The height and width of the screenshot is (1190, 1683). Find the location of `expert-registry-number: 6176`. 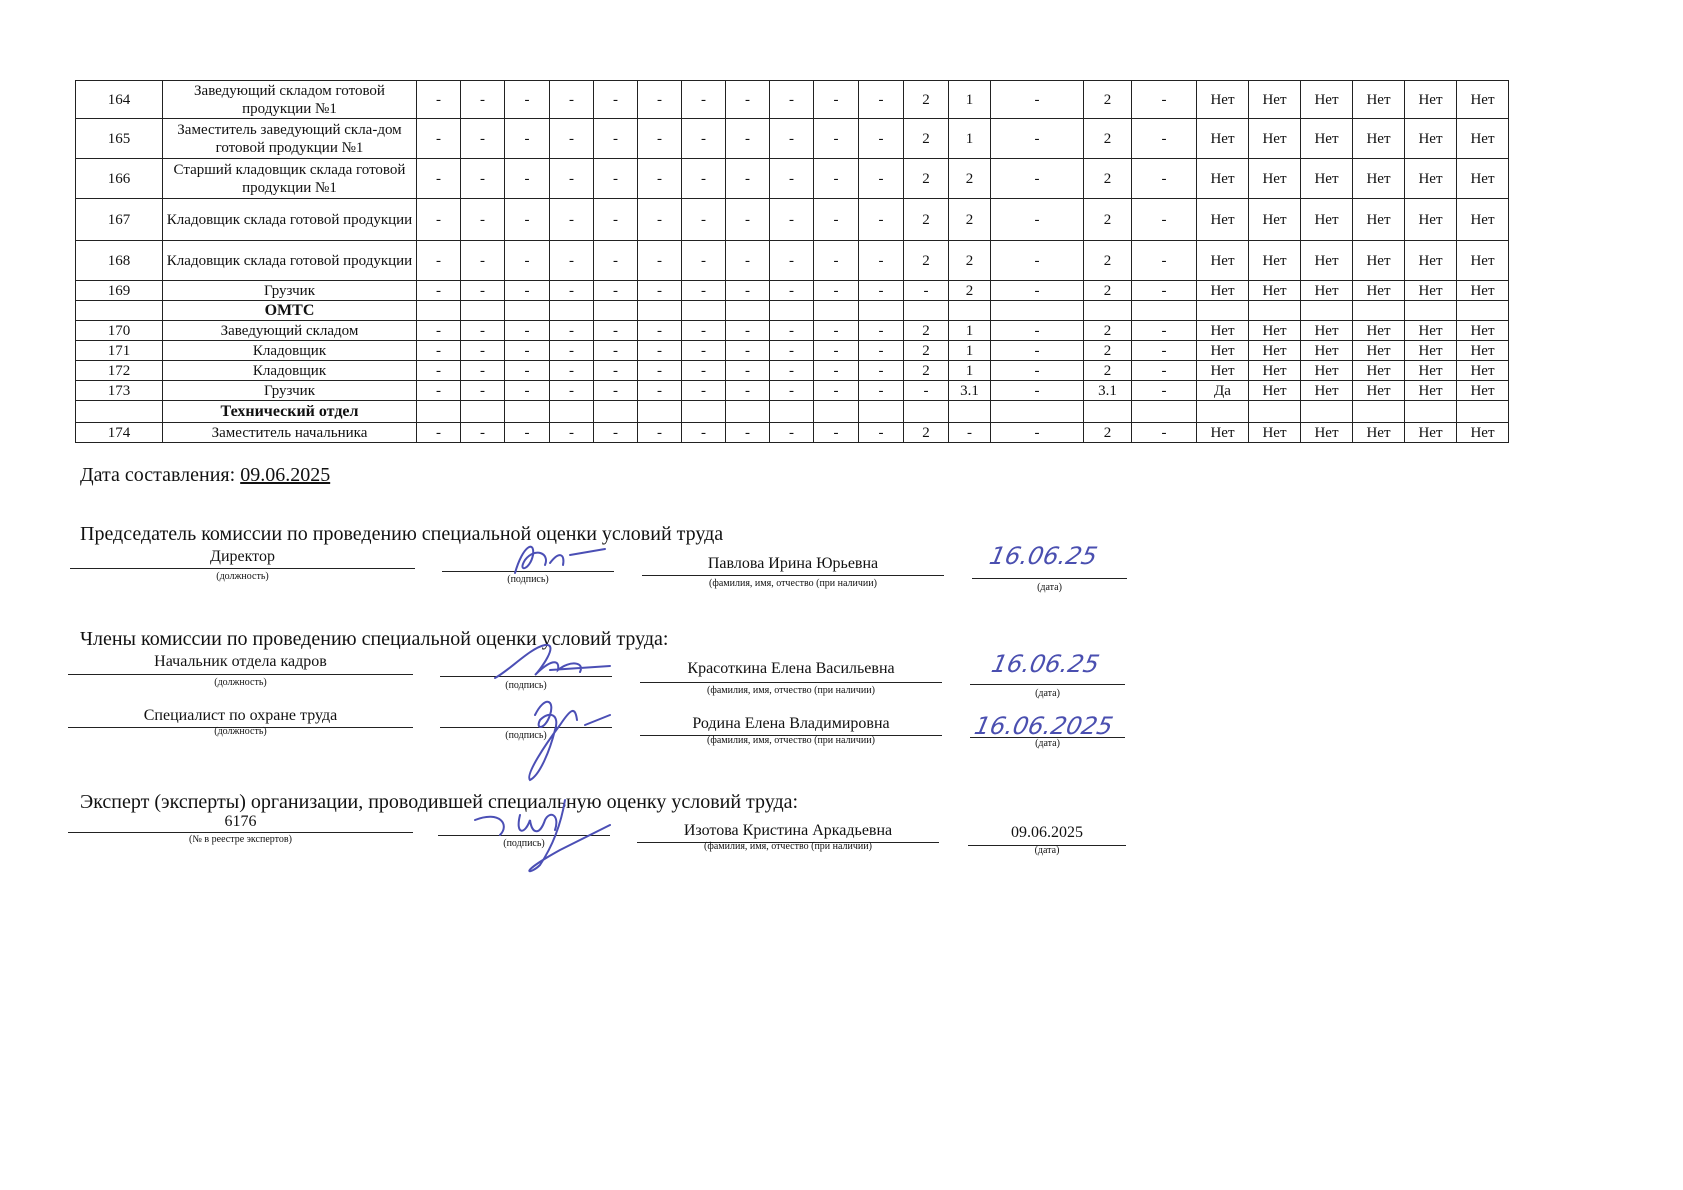

expert-registry-number: 6176 is located at coordinates (240, 821).